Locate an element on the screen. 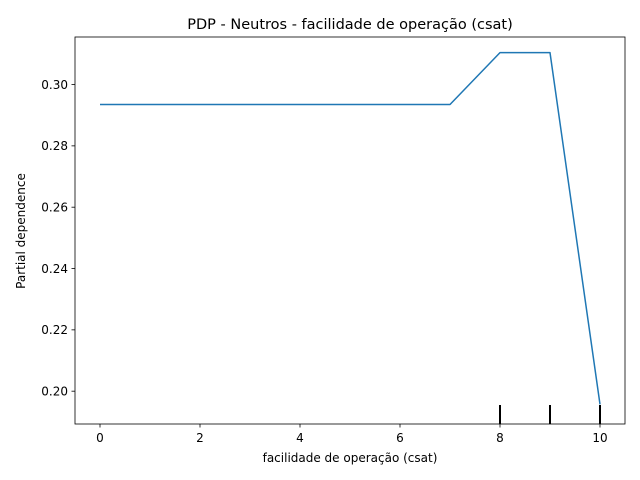 This screenshot has height=480, width=640. x-tick-label-4: 8 is located at coordinates (500, 438).